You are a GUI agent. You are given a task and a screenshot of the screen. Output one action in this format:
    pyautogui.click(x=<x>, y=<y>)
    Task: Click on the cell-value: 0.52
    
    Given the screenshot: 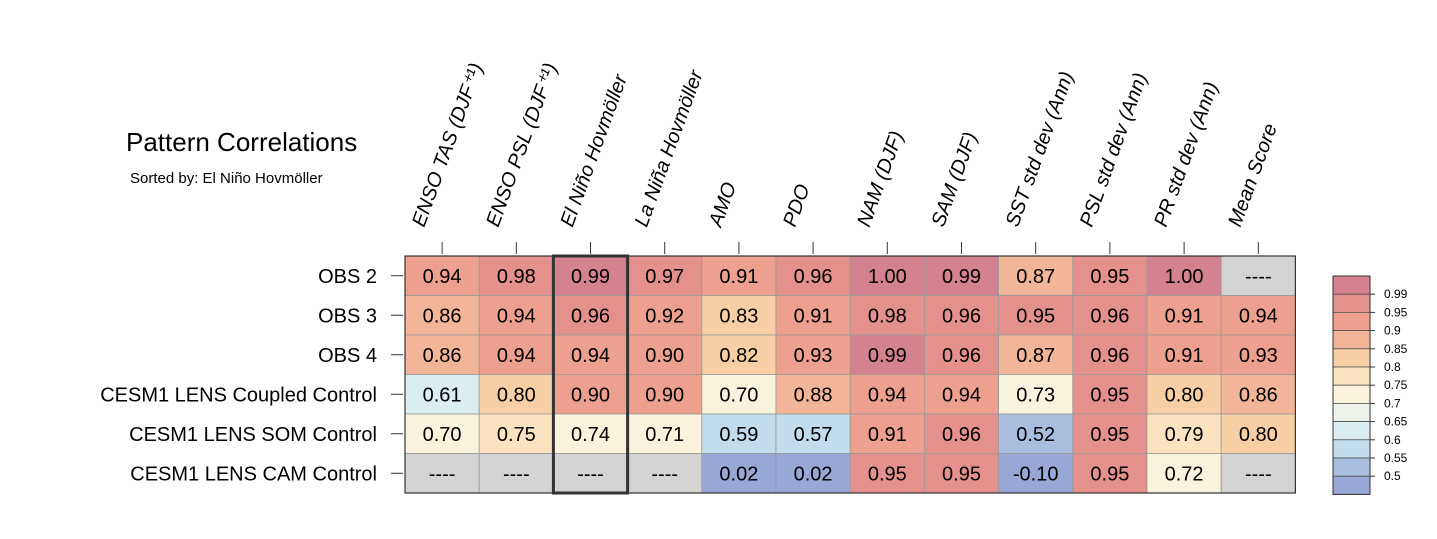 What is the action you would take?
    pyautogui.click(x=1035, y=435)
    